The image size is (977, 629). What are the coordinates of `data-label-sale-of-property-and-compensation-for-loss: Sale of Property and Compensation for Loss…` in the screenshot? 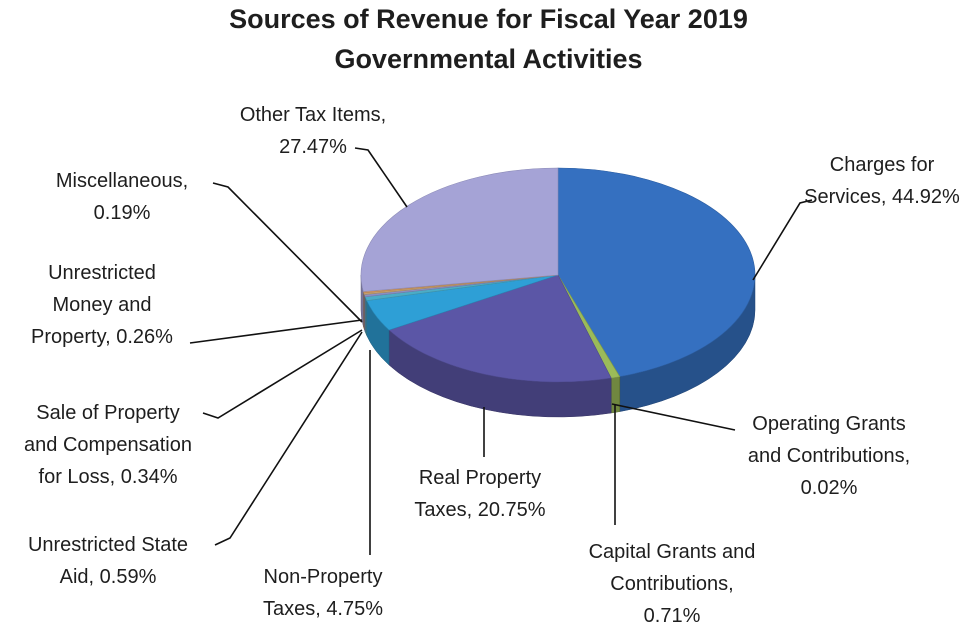 It's located at (108, 445).